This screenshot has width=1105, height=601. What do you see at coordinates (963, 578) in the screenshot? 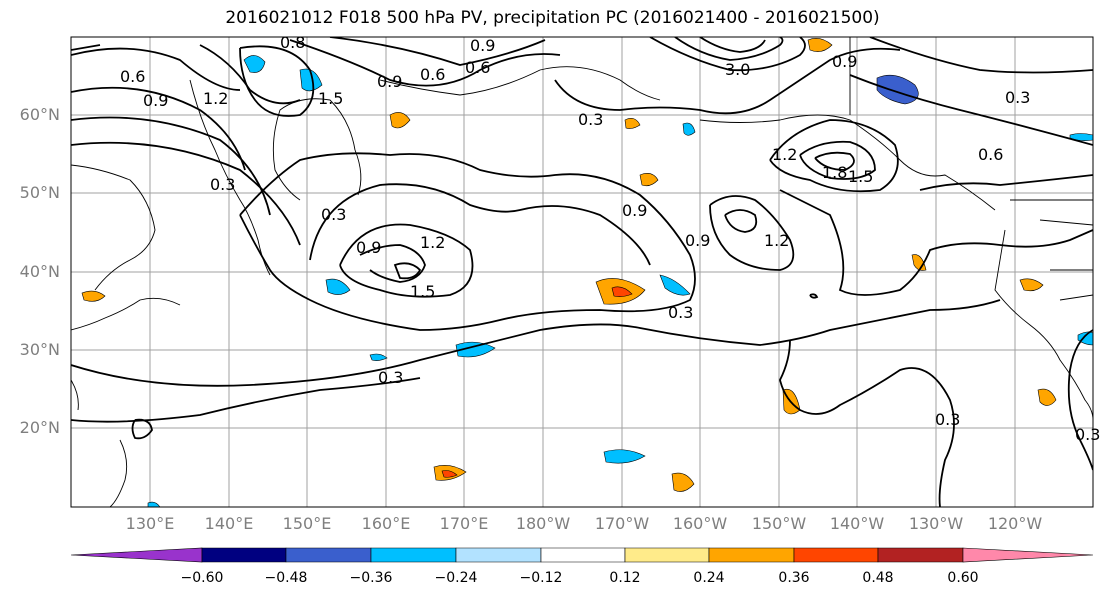
I see `colorbar-tick-label: 0.60` at bounding box center [963, 578].